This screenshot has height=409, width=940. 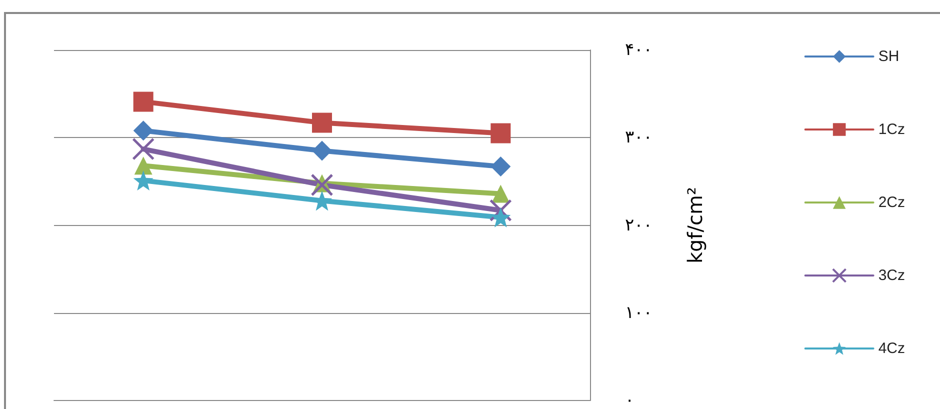 I want to click on y-axis-title: kgf/cm², so click(x=695, y=225).